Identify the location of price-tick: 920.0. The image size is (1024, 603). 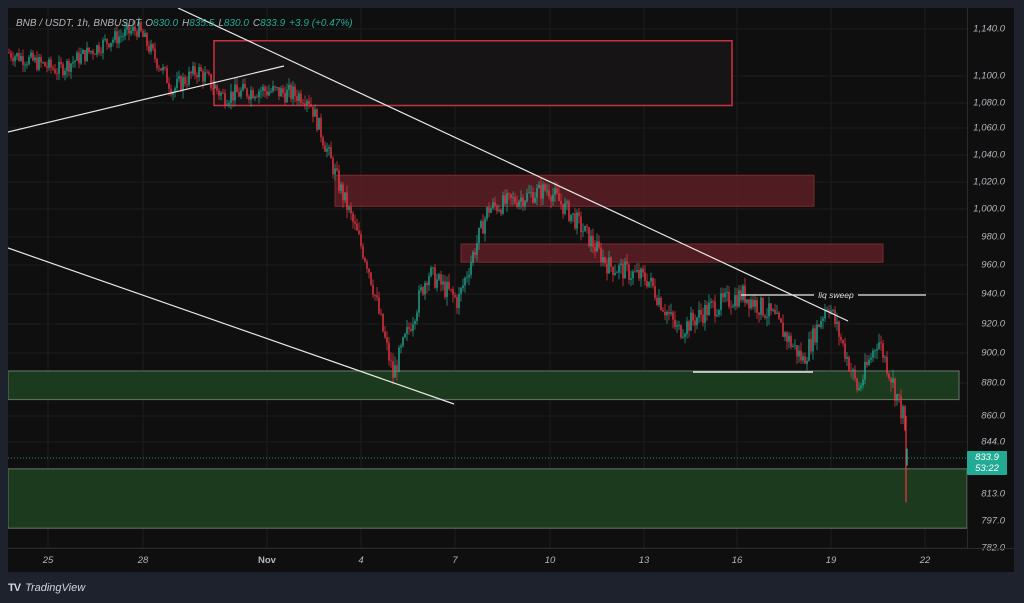
(993, 324).